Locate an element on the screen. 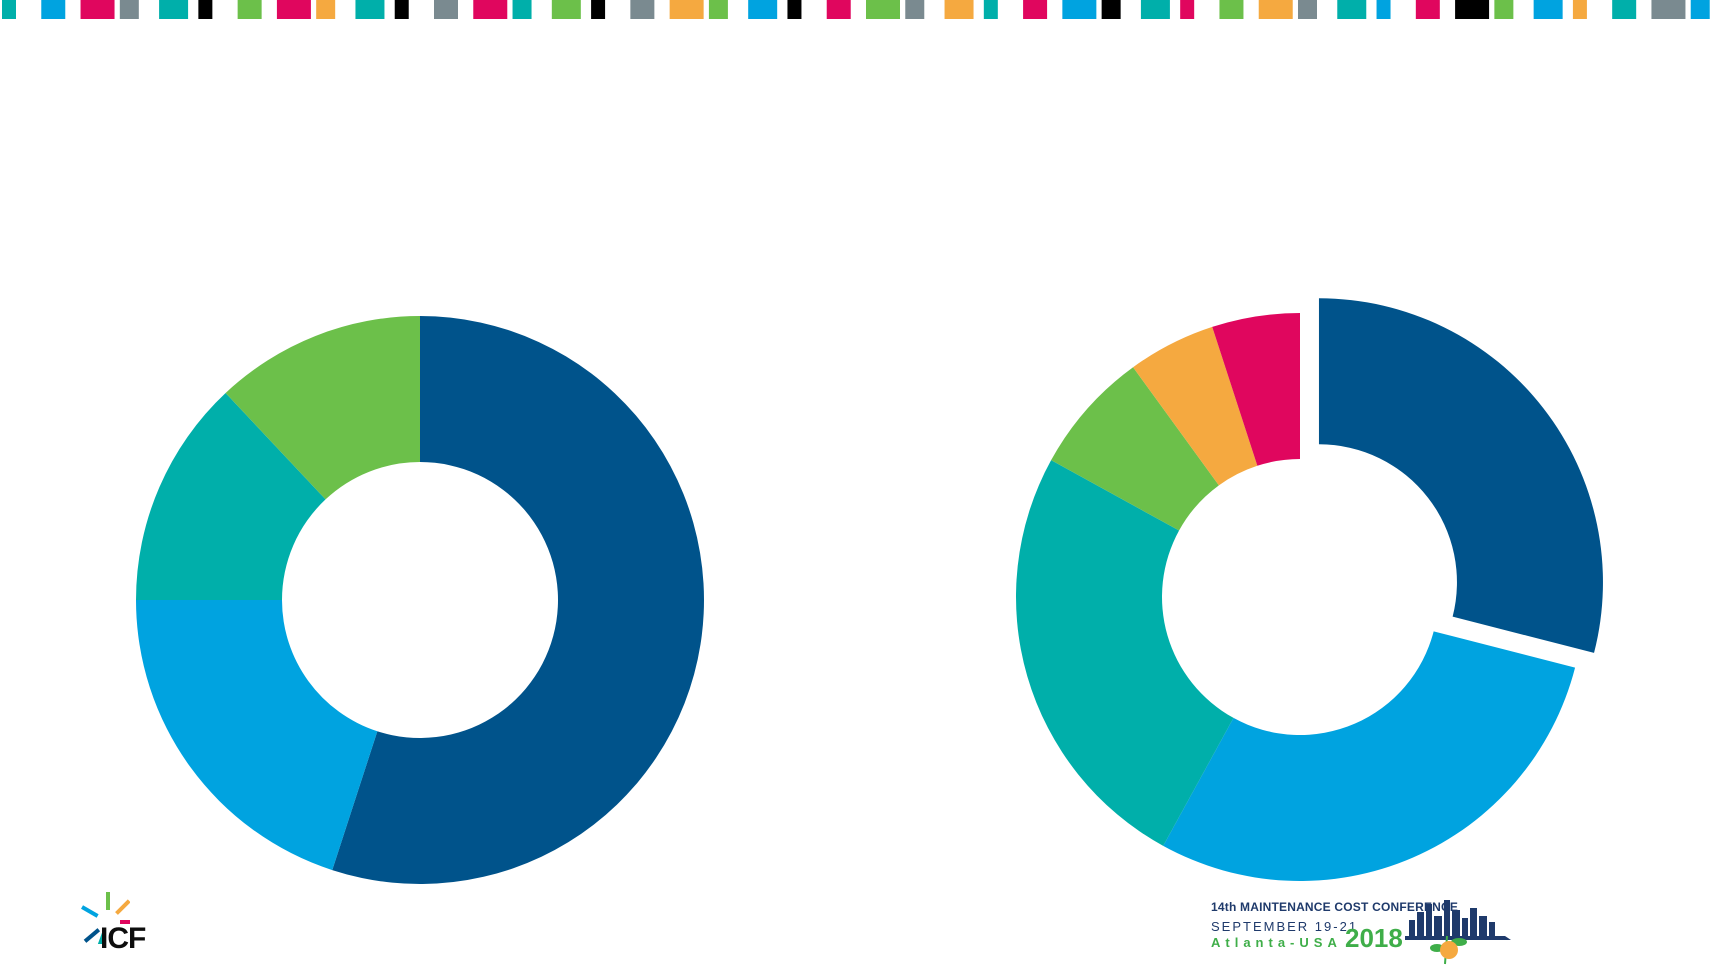 This screenshot has height=972, width=1728. icf-logo-rays-icon is located at coordinates (105, 918).